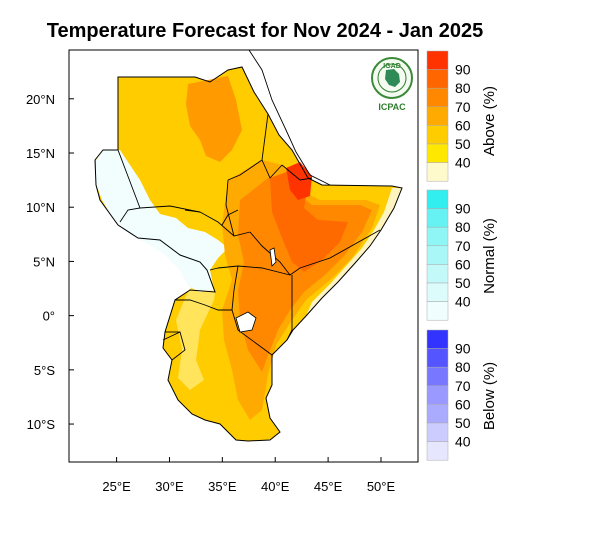  What do you see at coordinates (195, 335) in the screenshot?
I see `land-40-band` at bounding box center [195, 335].